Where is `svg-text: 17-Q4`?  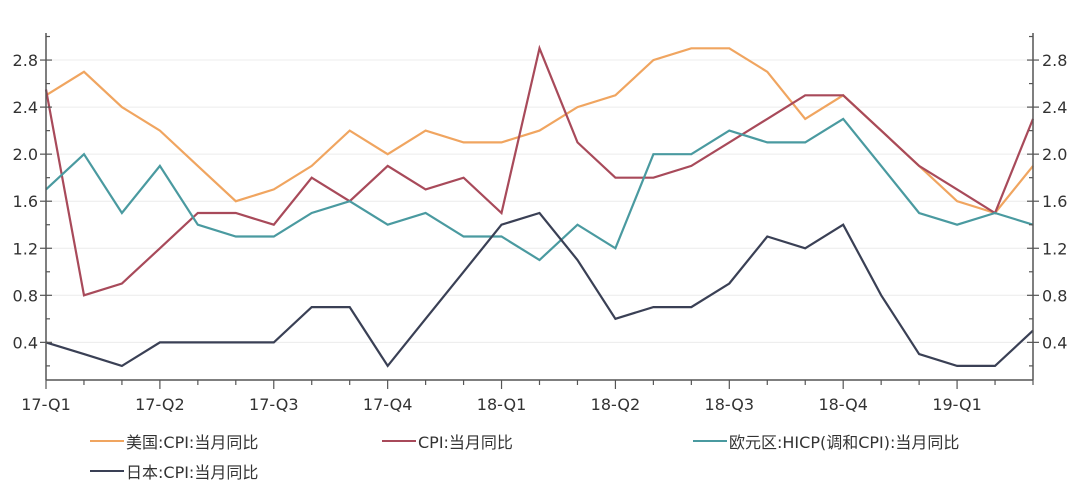 svg-text: 17-Q4 is located at coordinates (388, 404).